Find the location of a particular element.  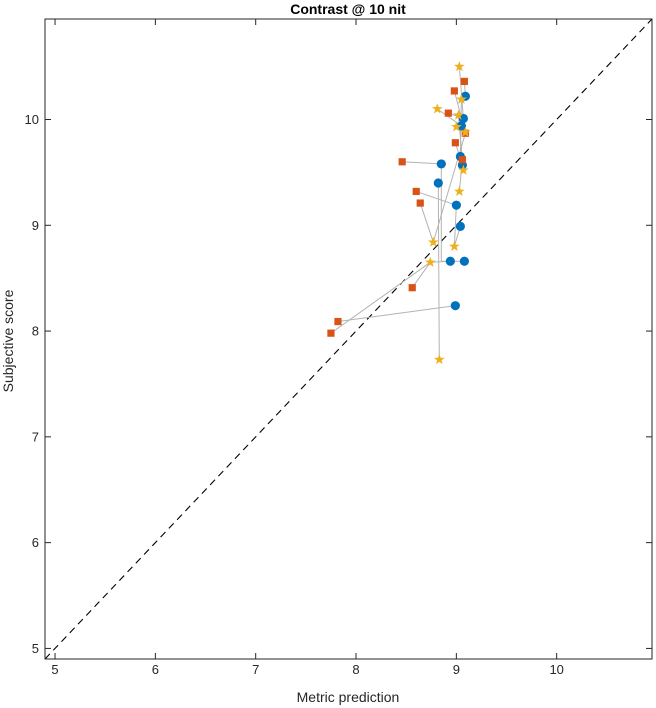

y-tick-label: 5 is located at coordinates (35, 648).